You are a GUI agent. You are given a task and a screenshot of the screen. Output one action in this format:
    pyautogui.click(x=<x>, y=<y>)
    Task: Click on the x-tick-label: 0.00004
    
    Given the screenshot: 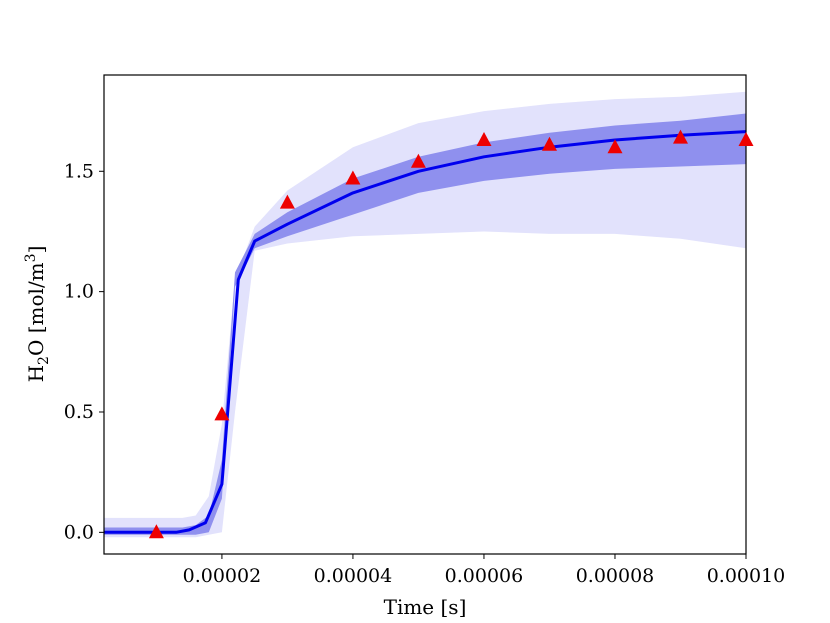 What is the action you would take?
    pyautogui.click(x=353, y=576)
    